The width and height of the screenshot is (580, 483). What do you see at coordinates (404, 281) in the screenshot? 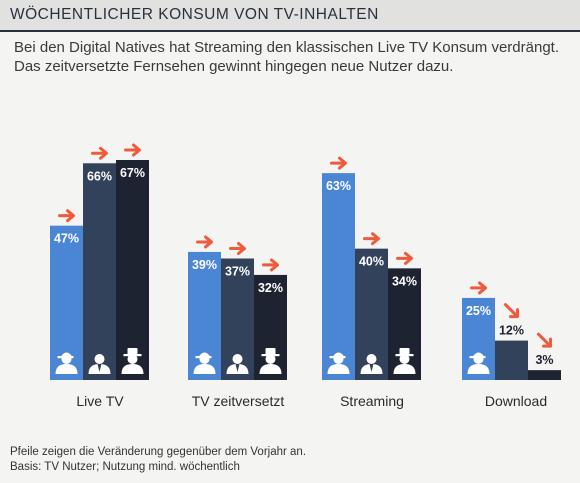
I see `data-label: 34%` at bounding box center [404, 281].